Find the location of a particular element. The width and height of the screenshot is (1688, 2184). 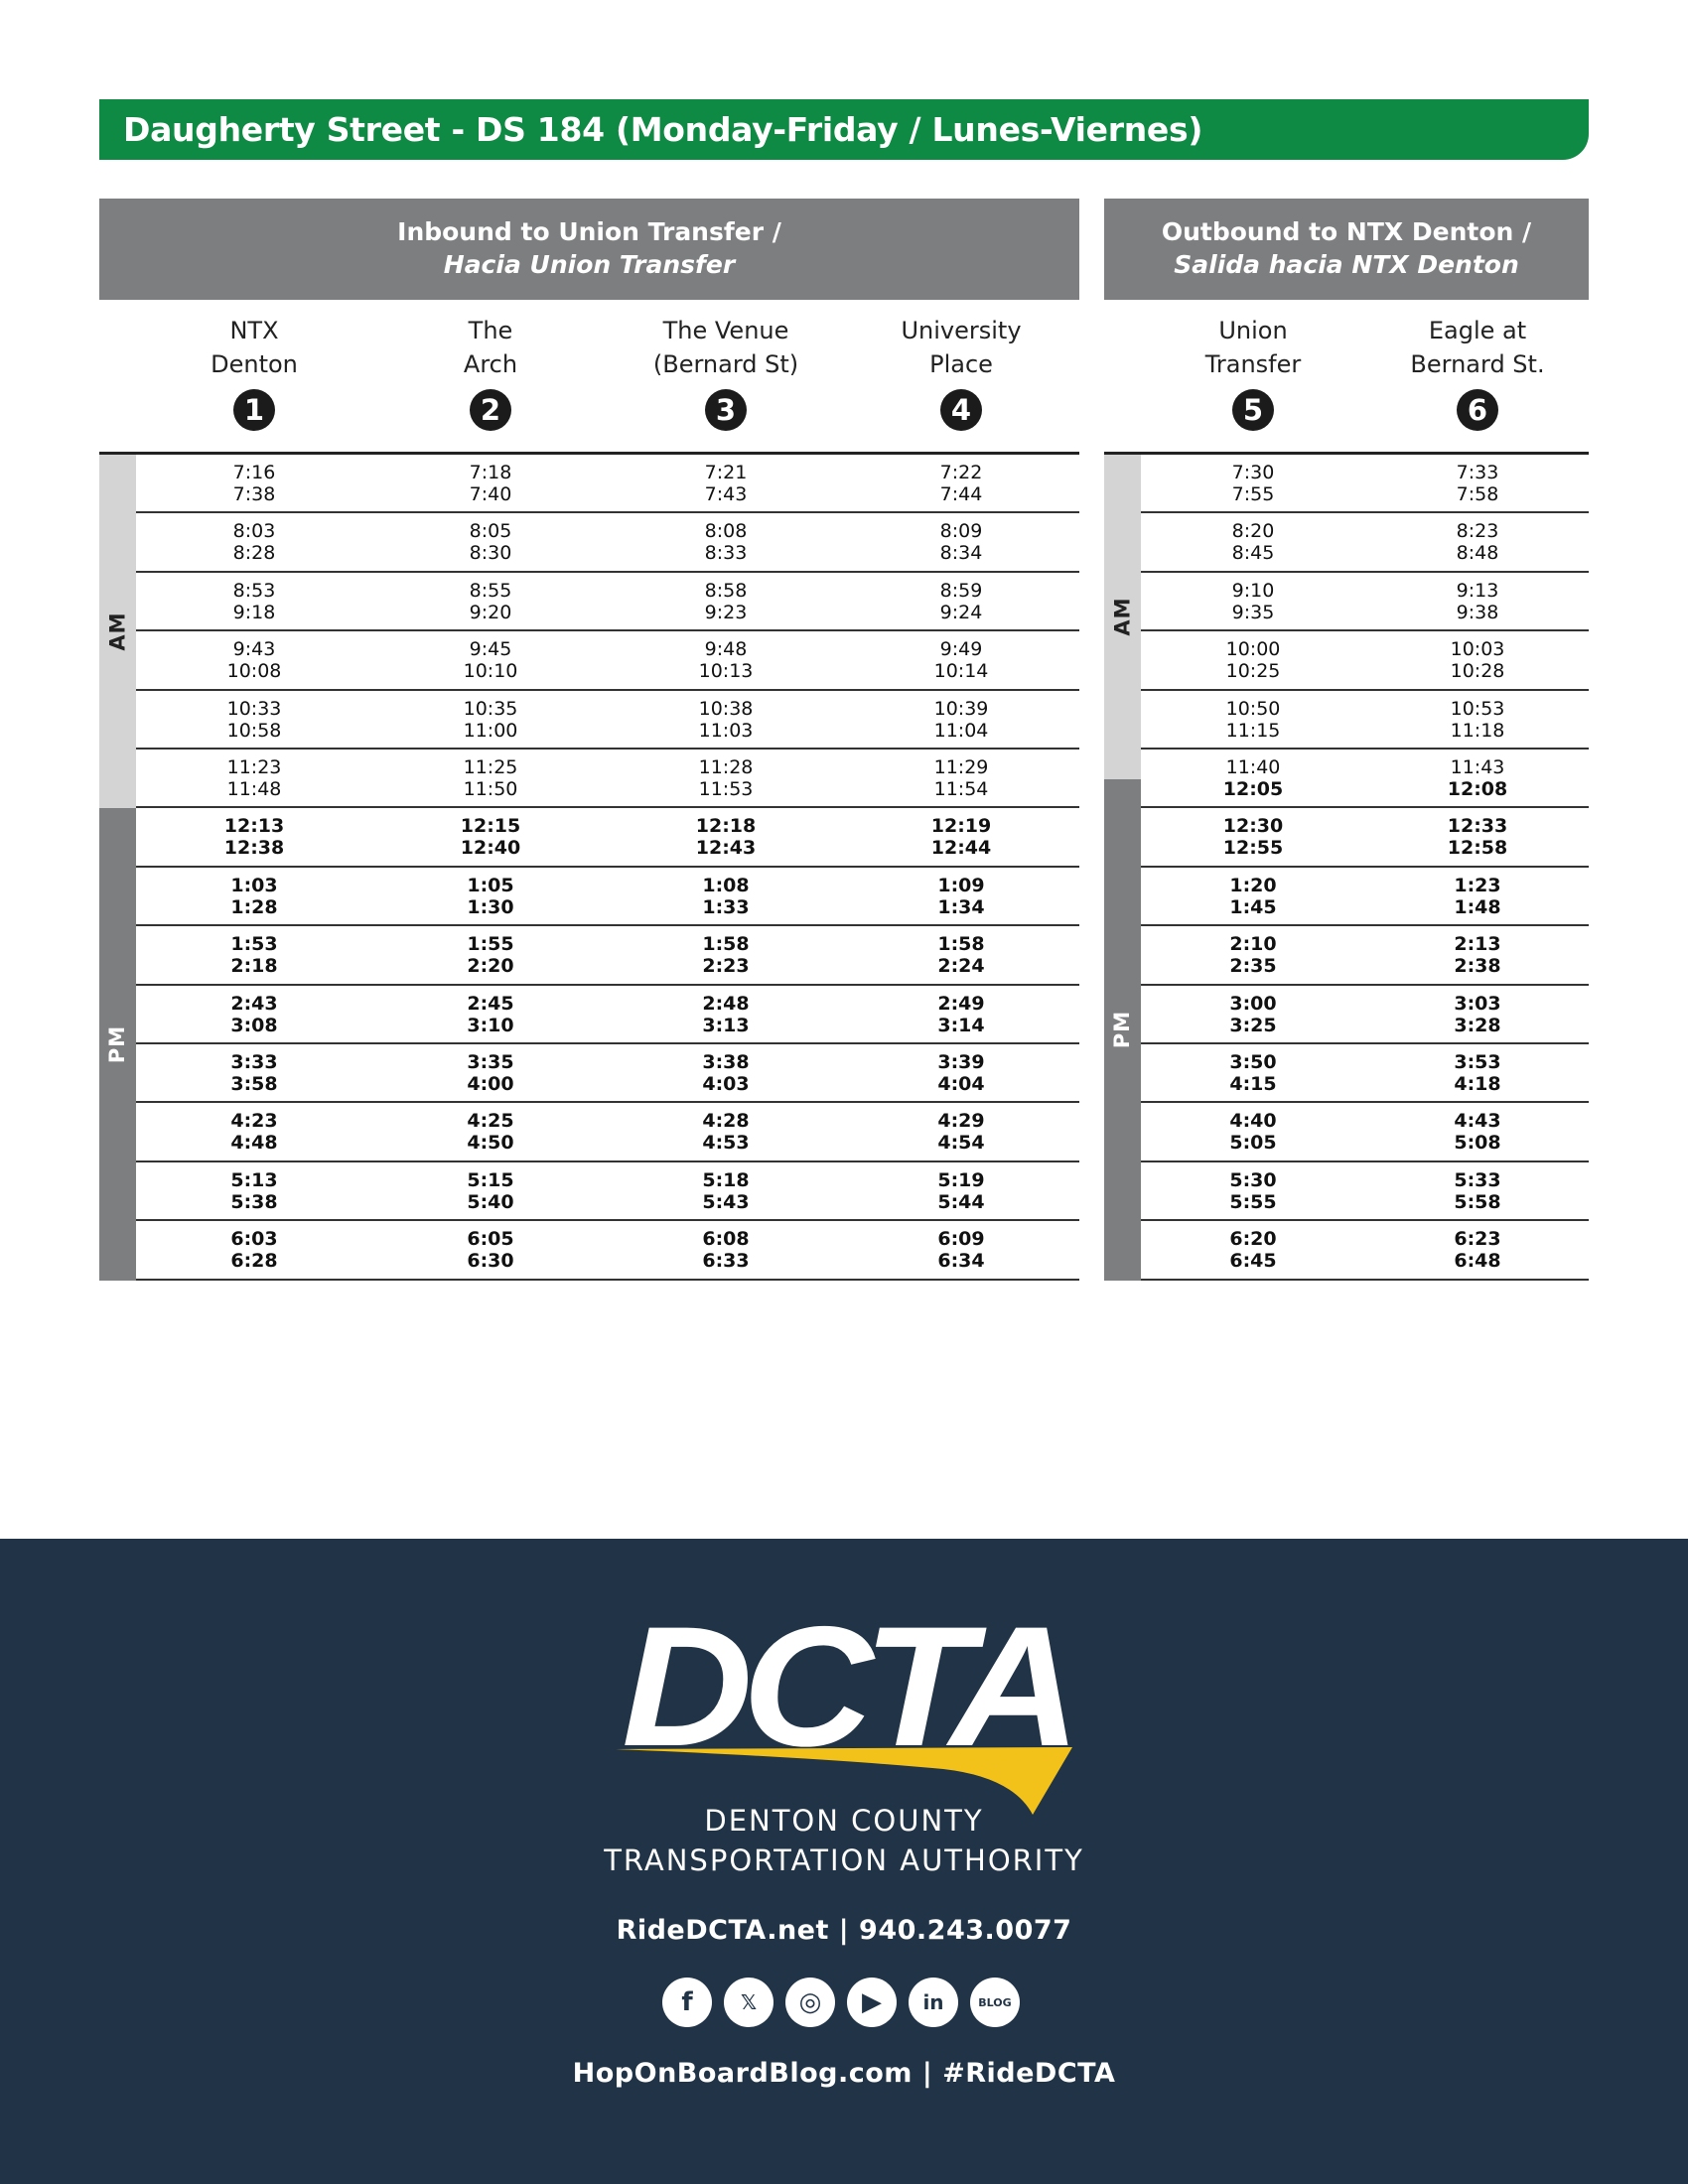

departure-time: 10:28 is located at coordinates (1477, 671).